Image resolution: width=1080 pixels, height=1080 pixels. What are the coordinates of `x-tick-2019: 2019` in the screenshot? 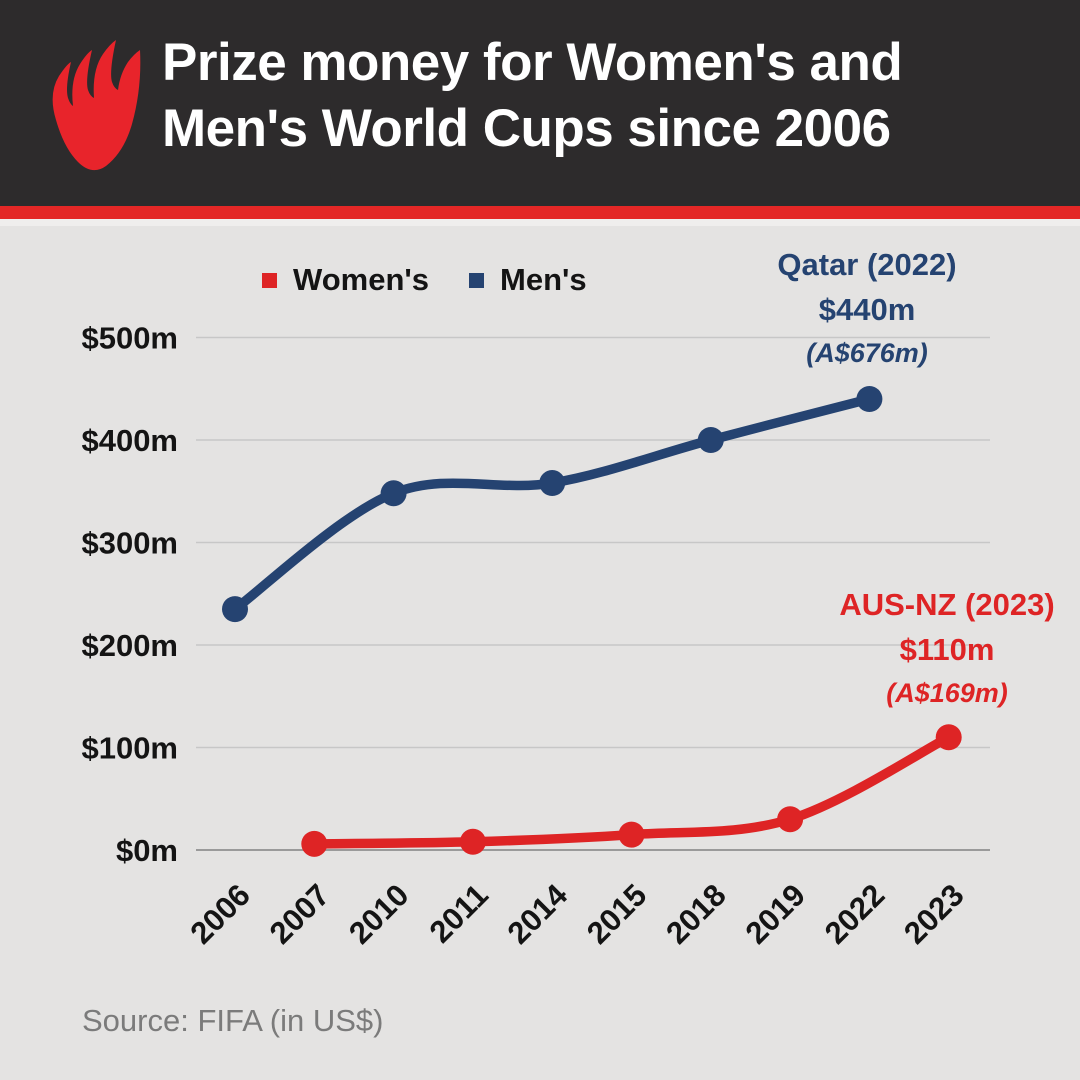 It's located at (776, 914).